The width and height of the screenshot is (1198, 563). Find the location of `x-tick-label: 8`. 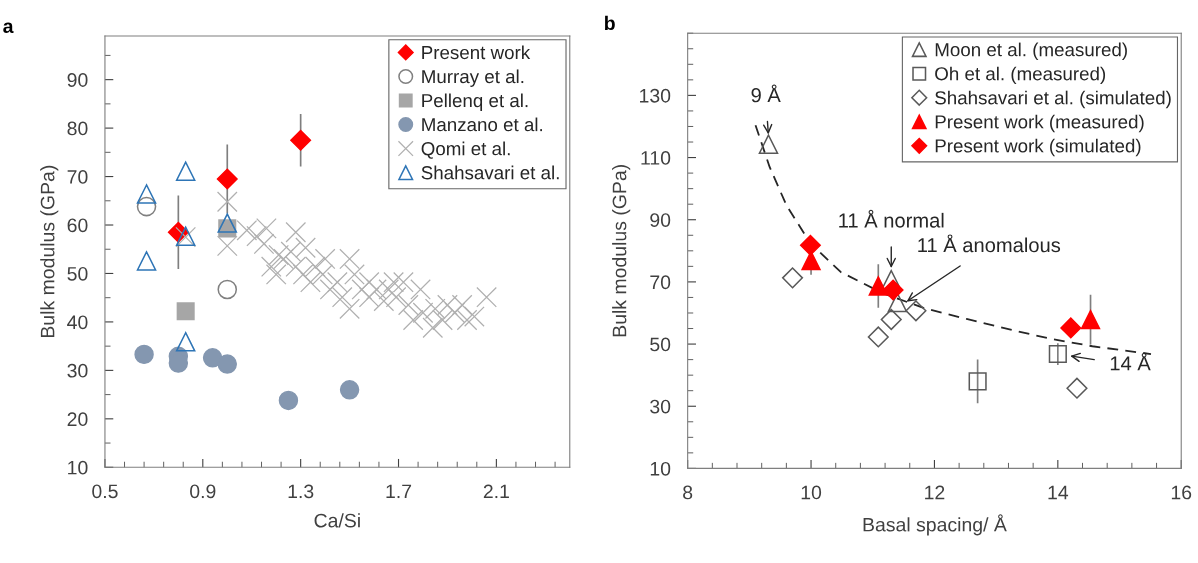

x-tick-label: 8 is located at coordinates (688, 492).